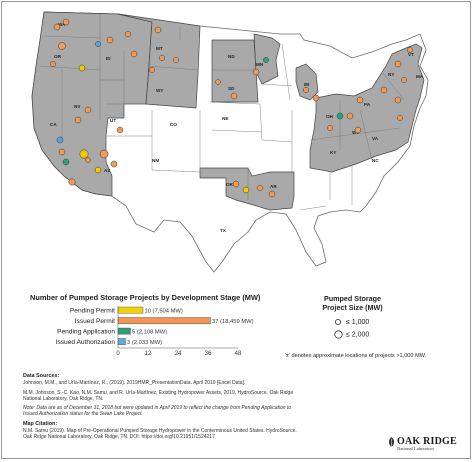  Describe the element at coordinates (107, 170) in the screenshot. I see `state-label: AZ` at that location.